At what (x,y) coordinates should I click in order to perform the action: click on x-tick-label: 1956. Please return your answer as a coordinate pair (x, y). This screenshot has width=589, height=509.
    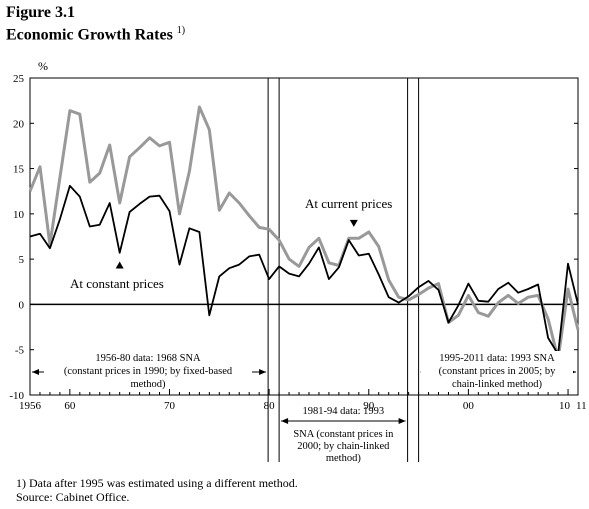
    Looking at the image, I should click on (30, 406).